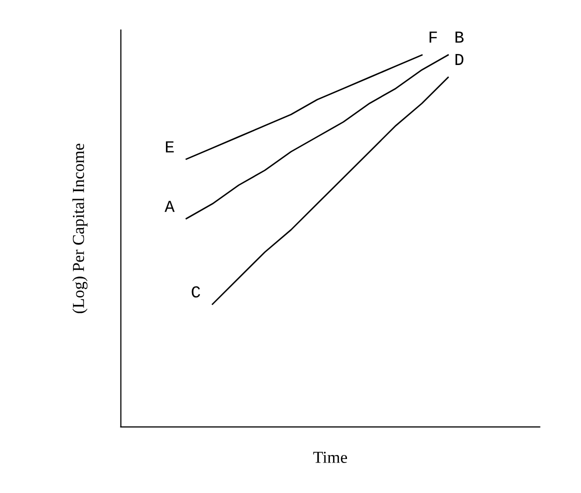 The height and width of the screenshot is (493, 581). I want to click on annotation: C, so click(196, 292).